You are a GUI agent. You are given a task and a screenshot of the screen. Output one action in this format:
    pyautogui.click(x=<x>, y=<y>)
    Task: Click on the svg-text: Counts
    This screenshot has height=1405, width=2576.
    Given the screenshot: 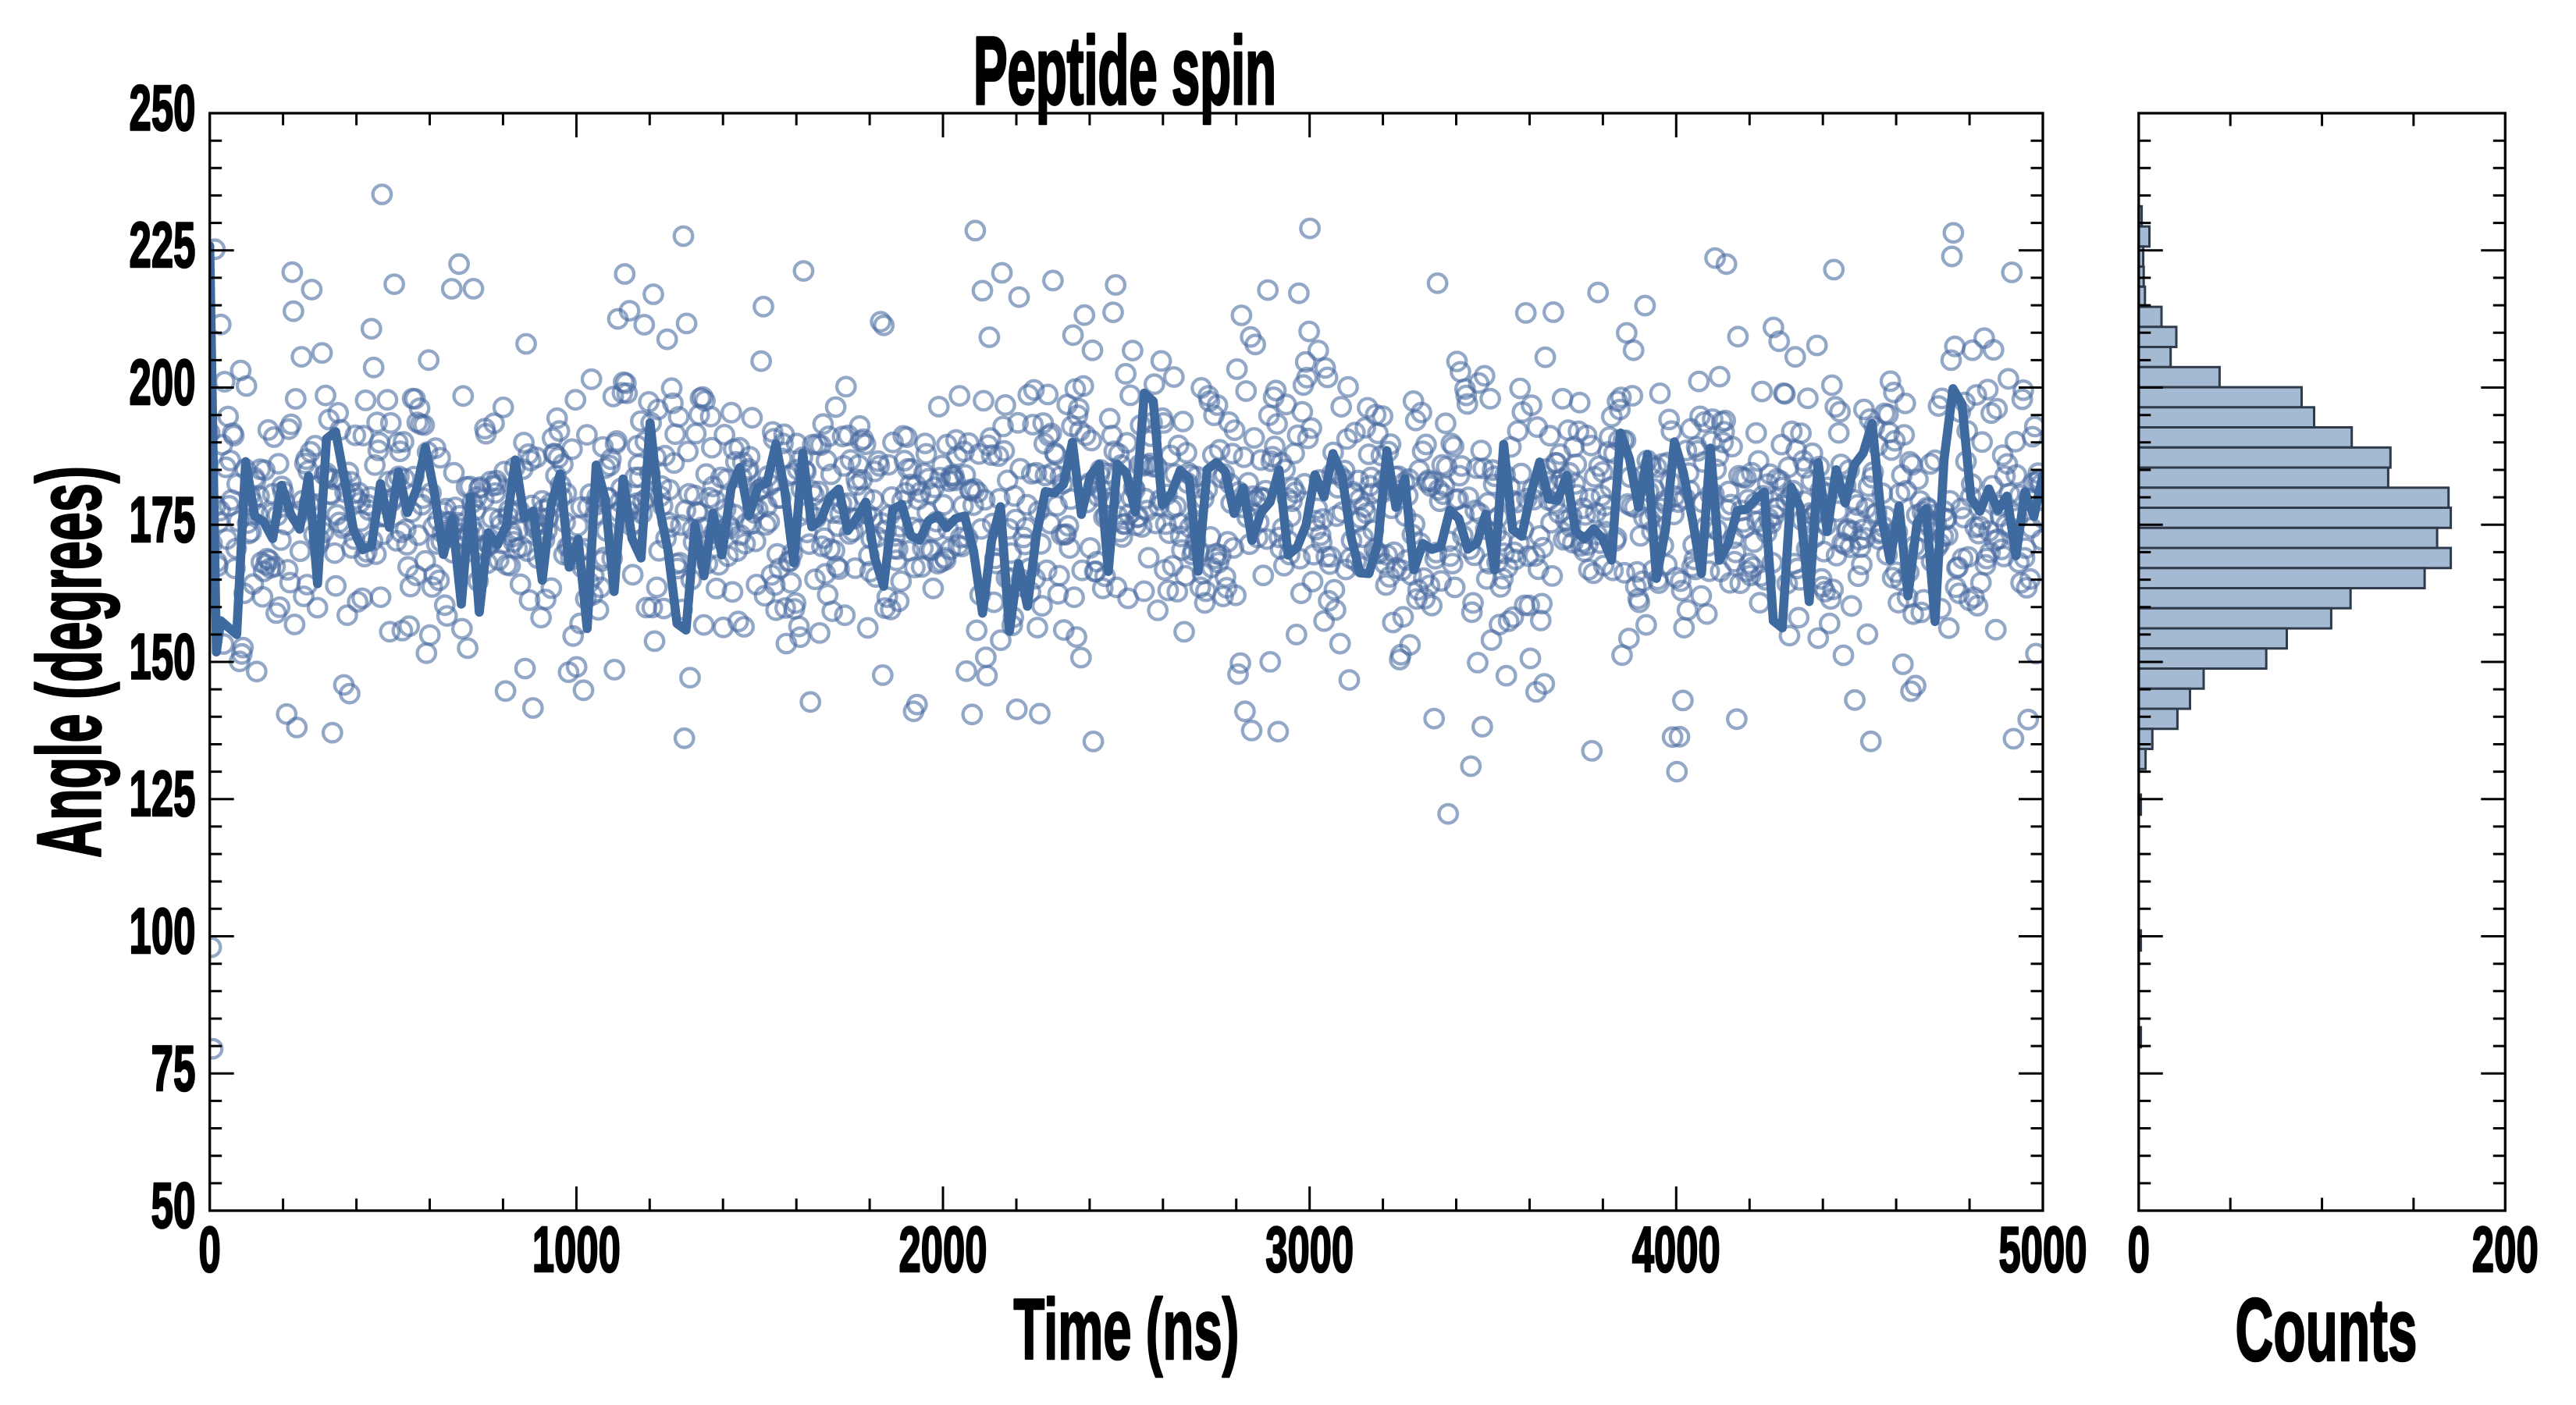 What is the action you would take?
    pyautogui.click(x=2327, y=1330)
    